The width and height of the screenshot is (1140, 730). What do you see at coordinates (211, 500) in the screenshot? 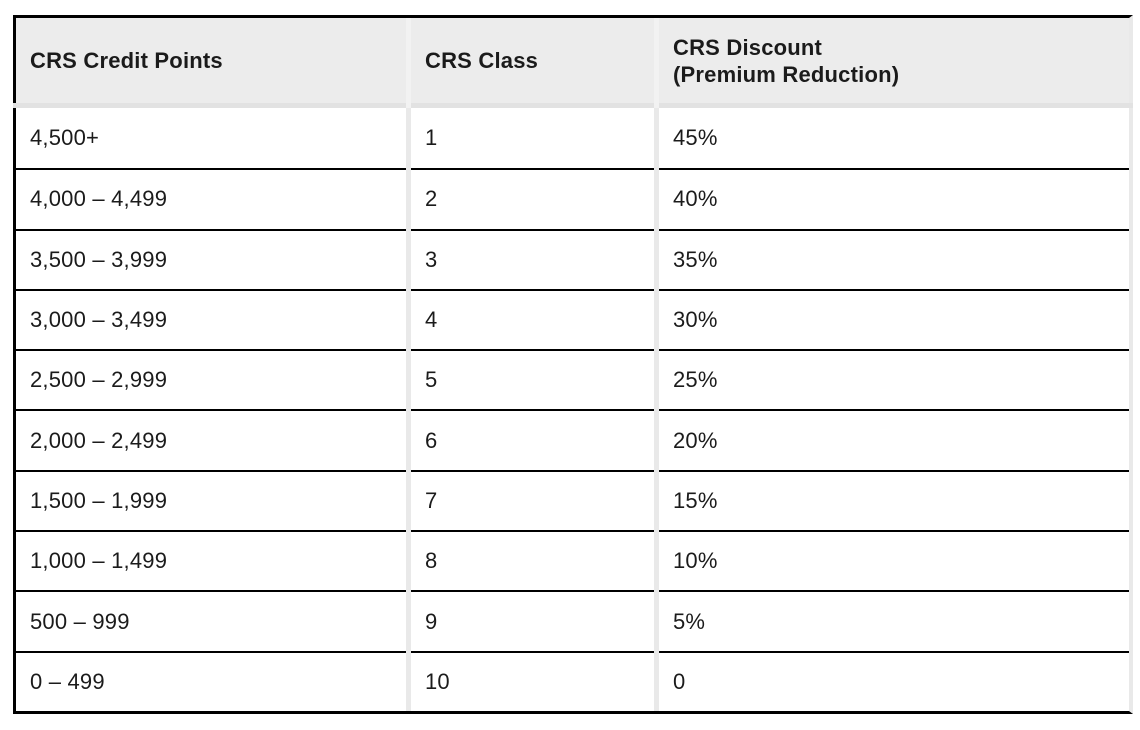
I see `cell-credit-points: 1,500 – 1,999` at bounding box center [211, 500].